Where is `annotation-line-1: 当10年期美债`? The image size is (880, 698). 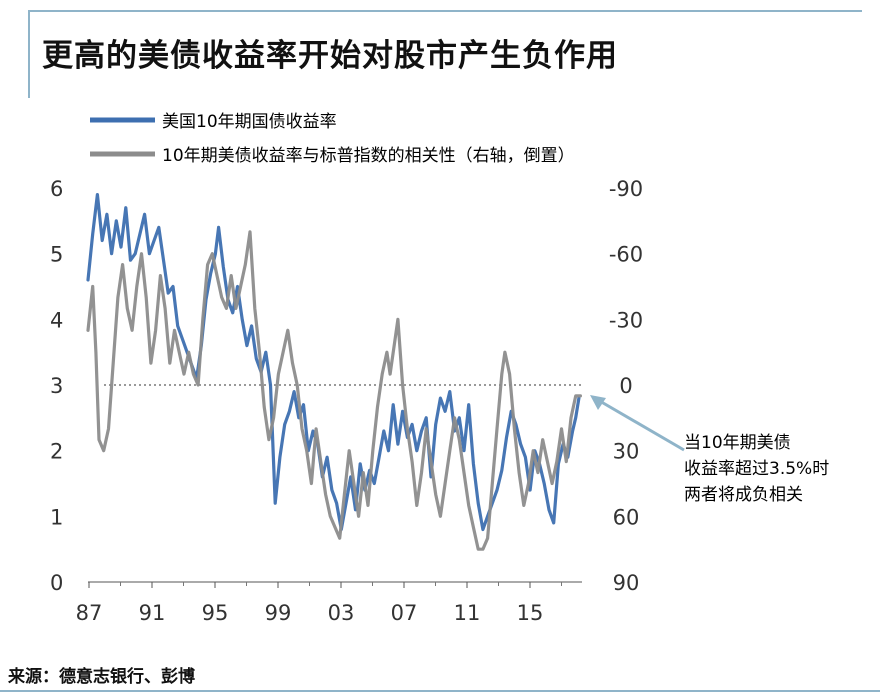
annotation-line-1: 当10年期美债 is located at coordinates (737, 443).